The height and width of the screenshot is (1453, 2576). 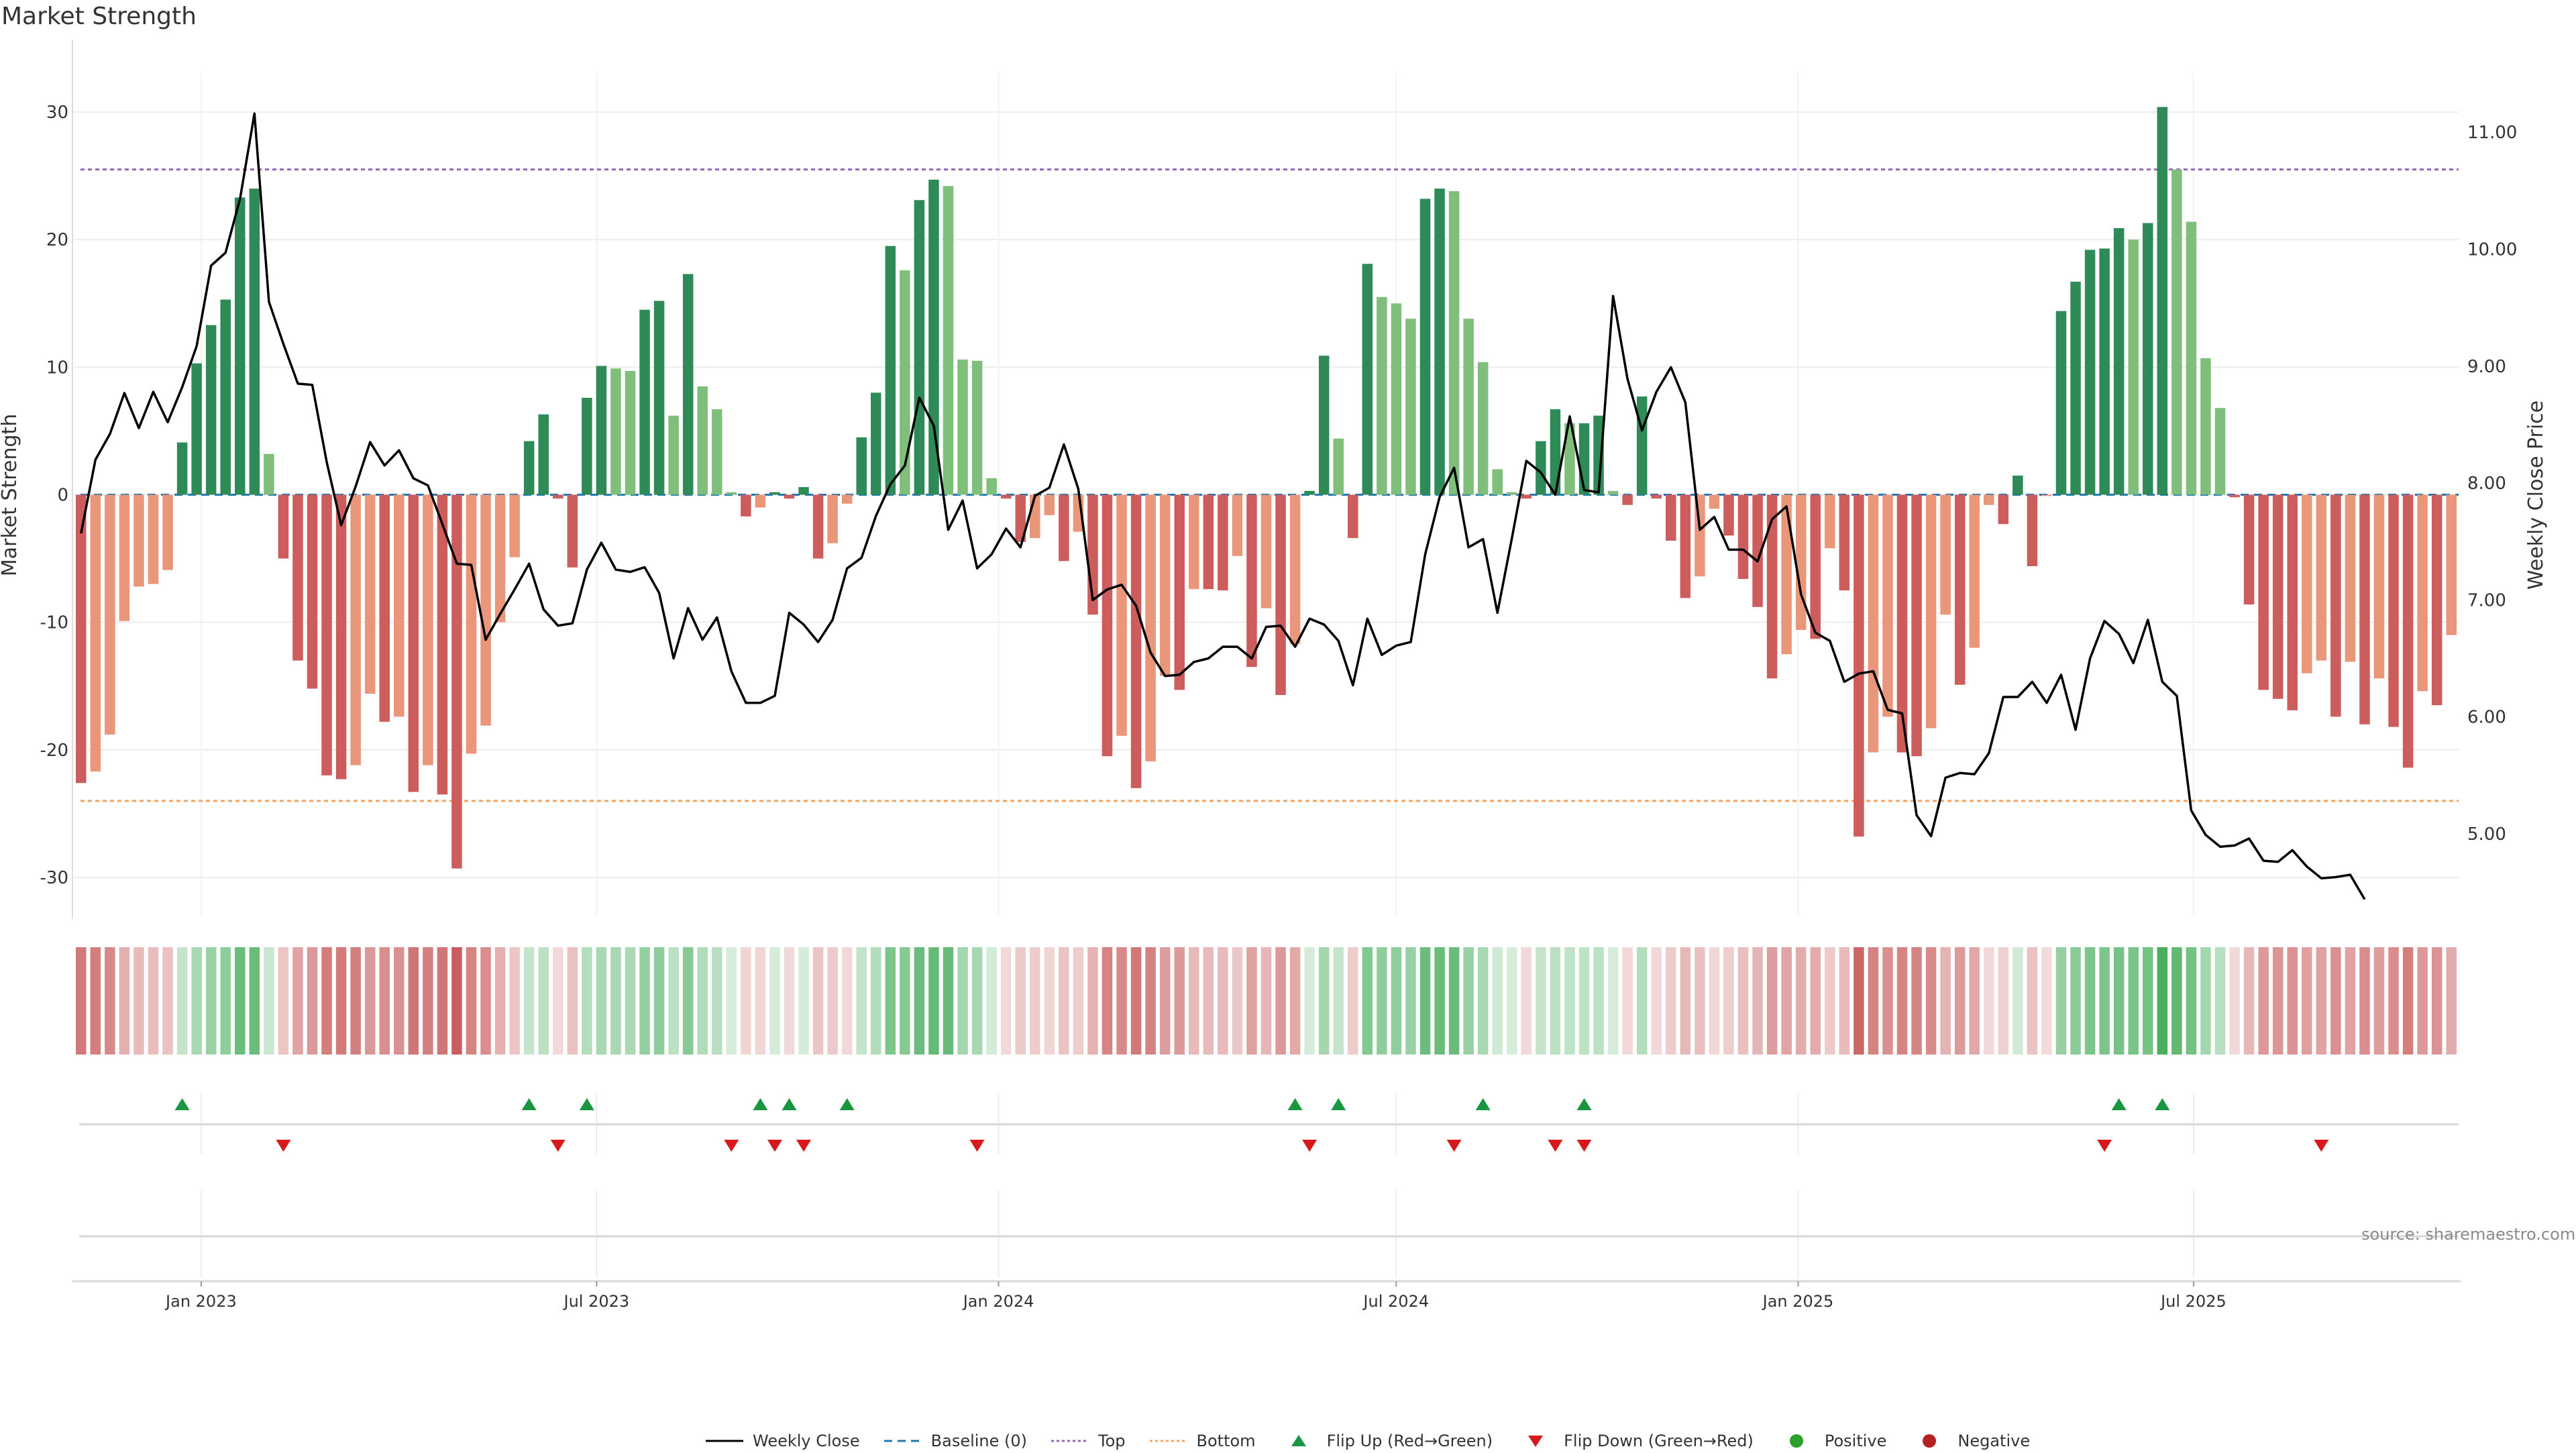 I want to click on chart-title: Market Strength, so click(x=99, y=16).